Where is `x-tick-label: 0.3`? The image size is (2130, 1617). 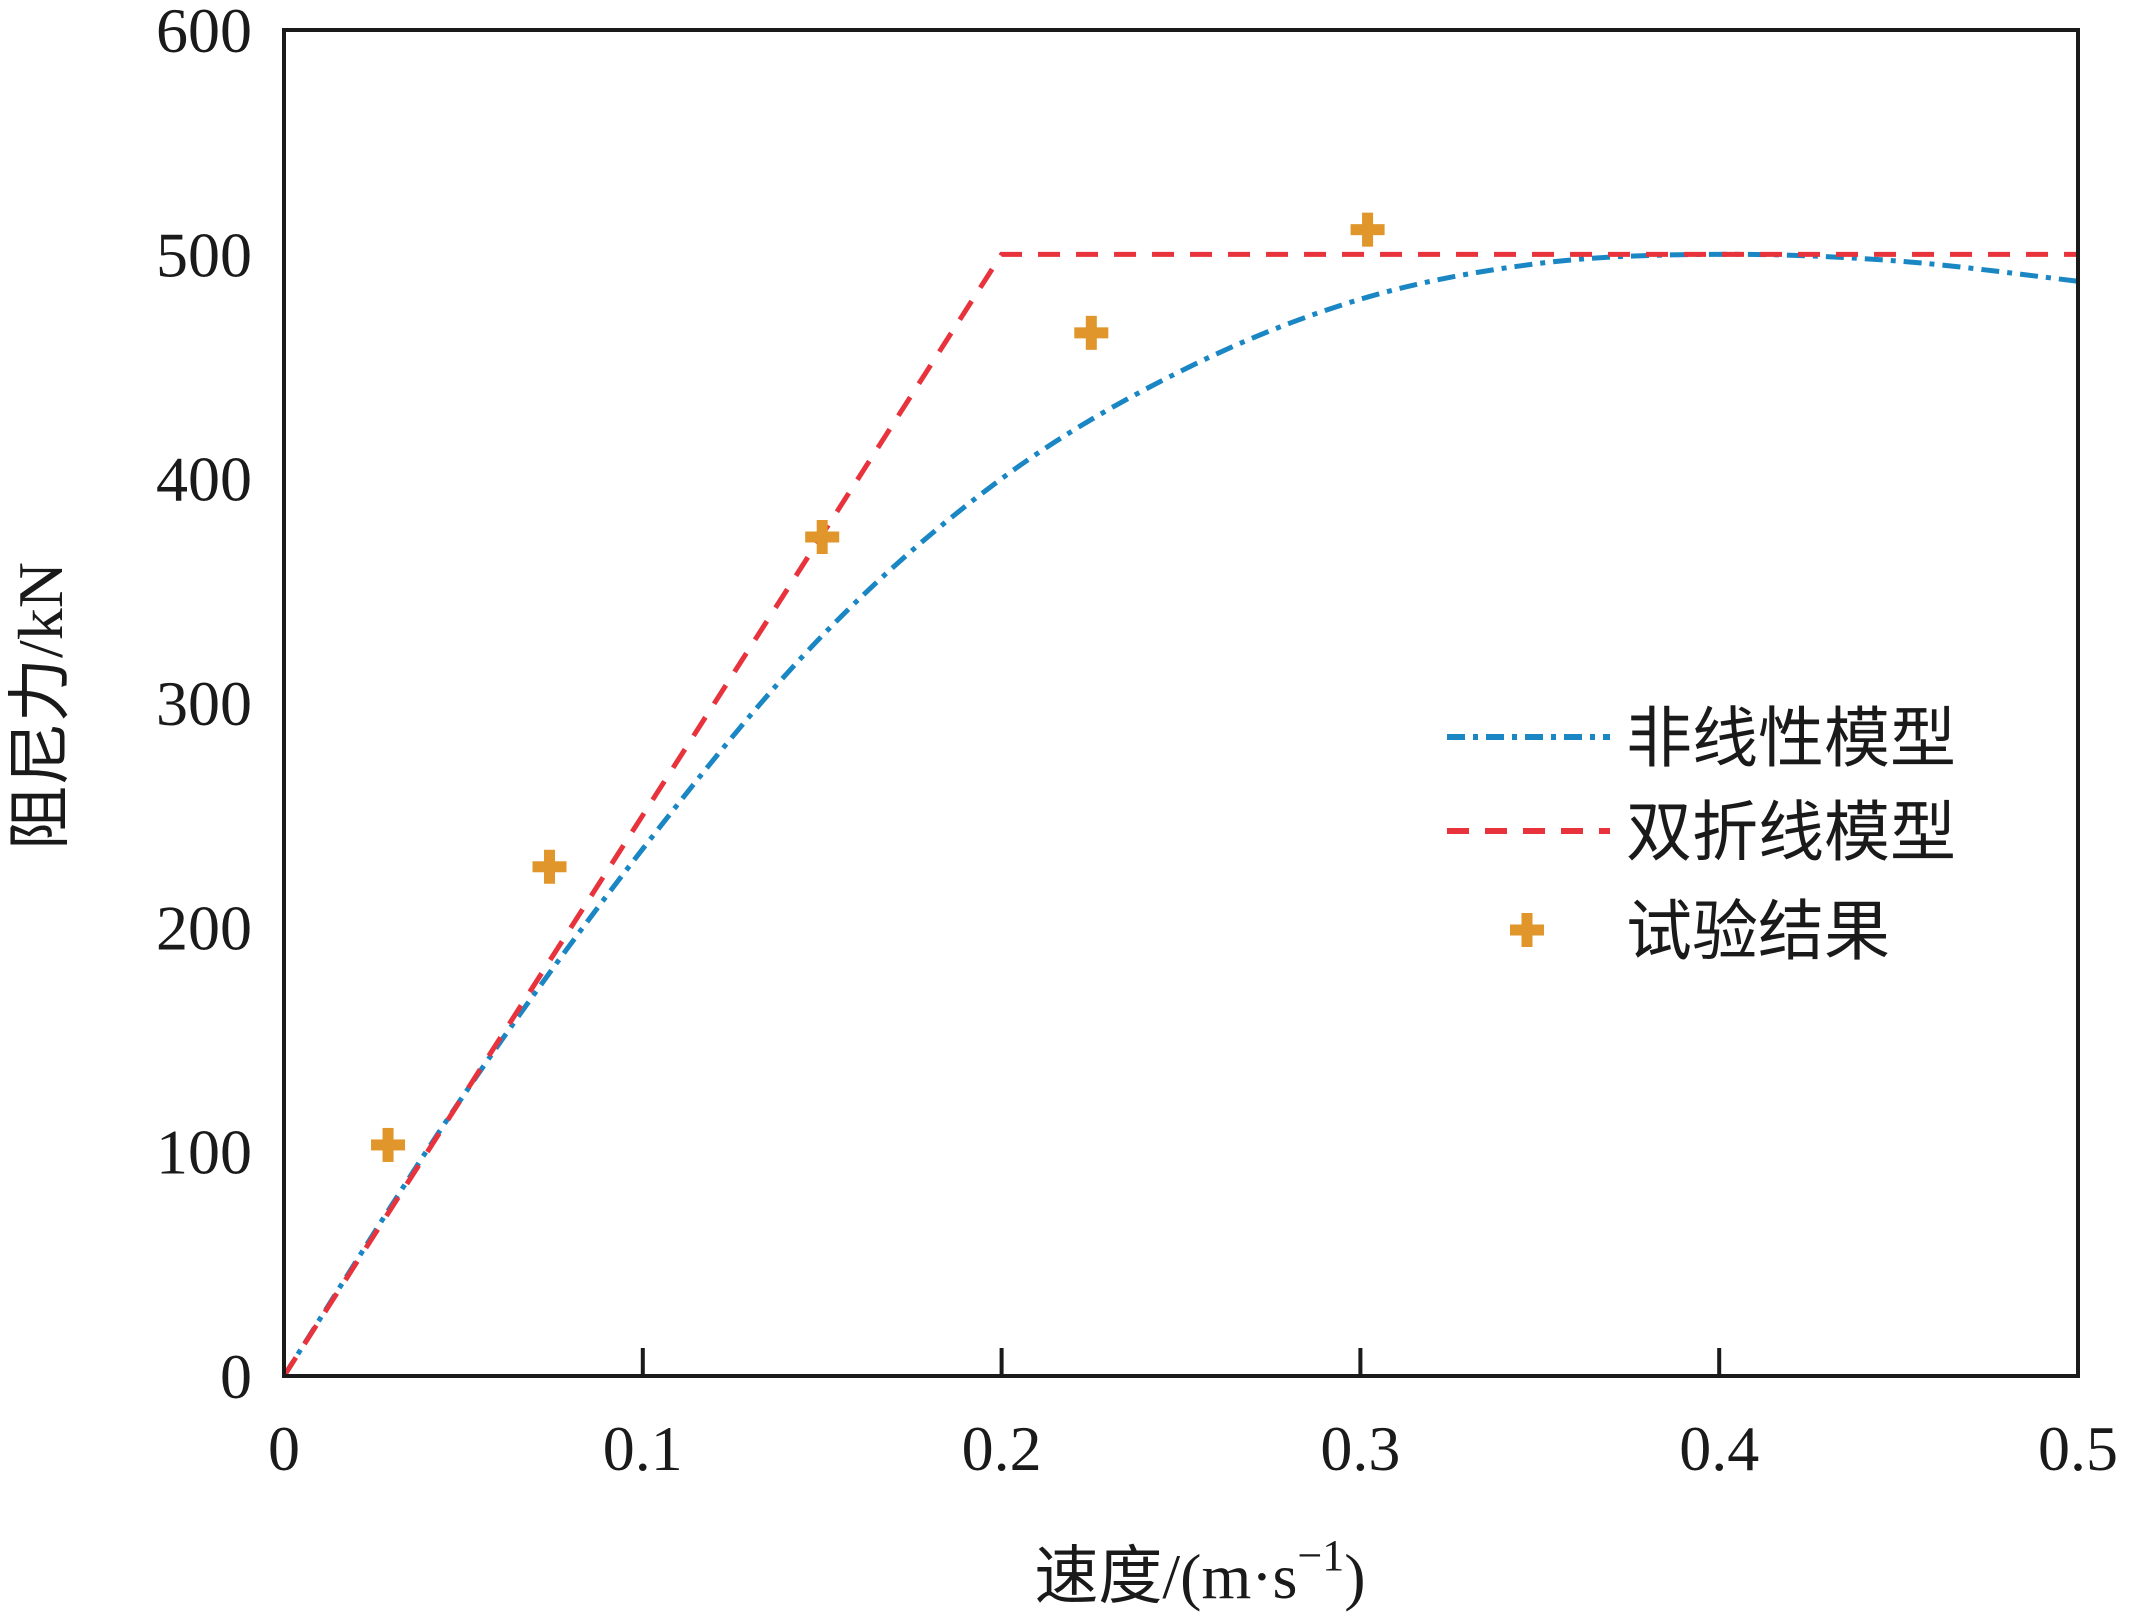
x-tick-label: 0.3 is located at coordinates (1360, 1448).